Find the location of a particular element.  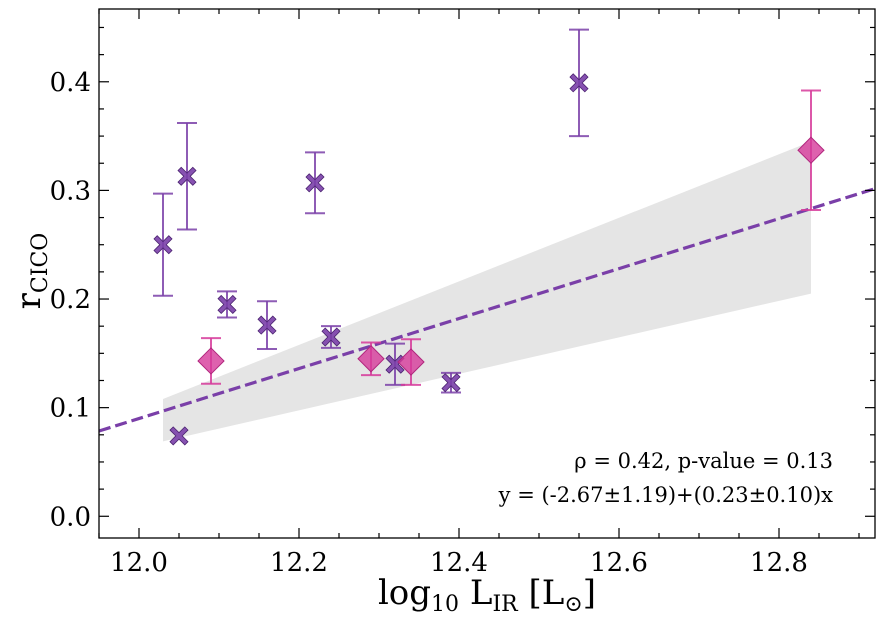

y-tick-label: 0.2 is located at coordinates (70, 300).